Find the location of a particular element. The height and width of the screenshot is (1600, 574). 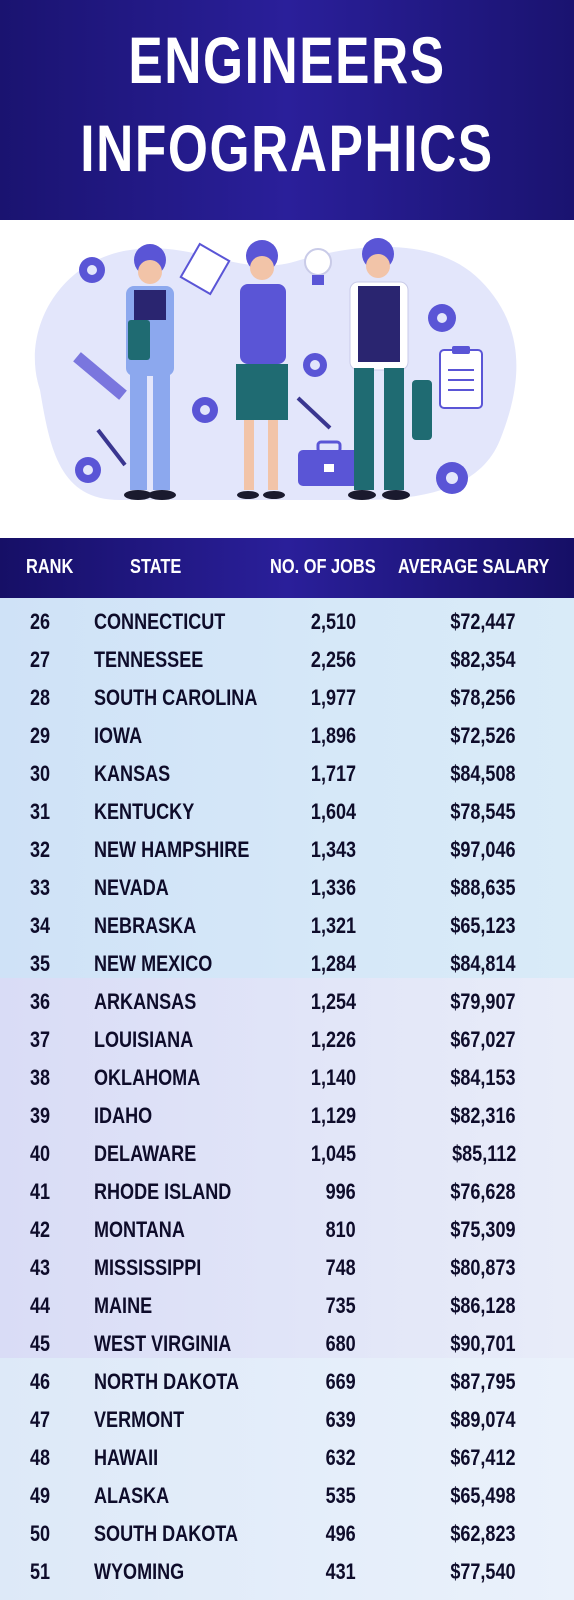

lightbulb-icon is located at coordinates (318, 266).